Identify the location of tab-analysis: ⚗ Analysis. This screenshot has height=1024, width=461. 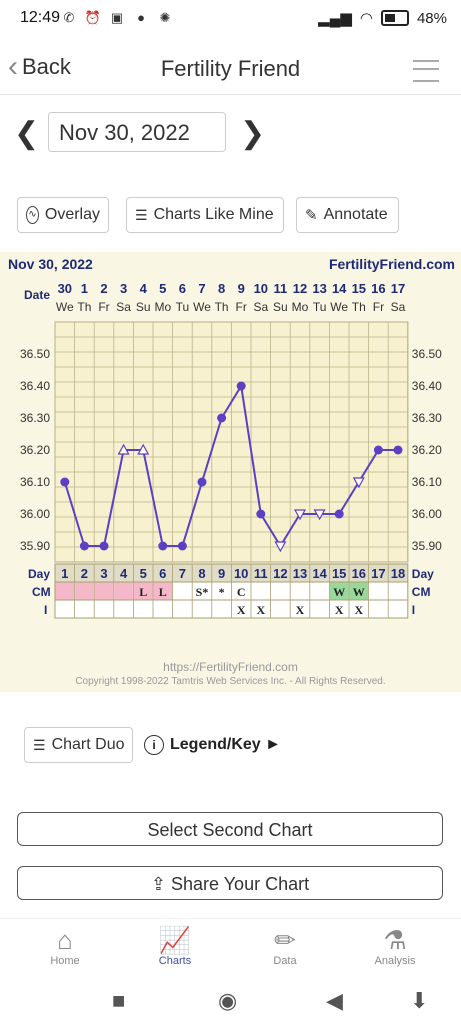
(395, 946).